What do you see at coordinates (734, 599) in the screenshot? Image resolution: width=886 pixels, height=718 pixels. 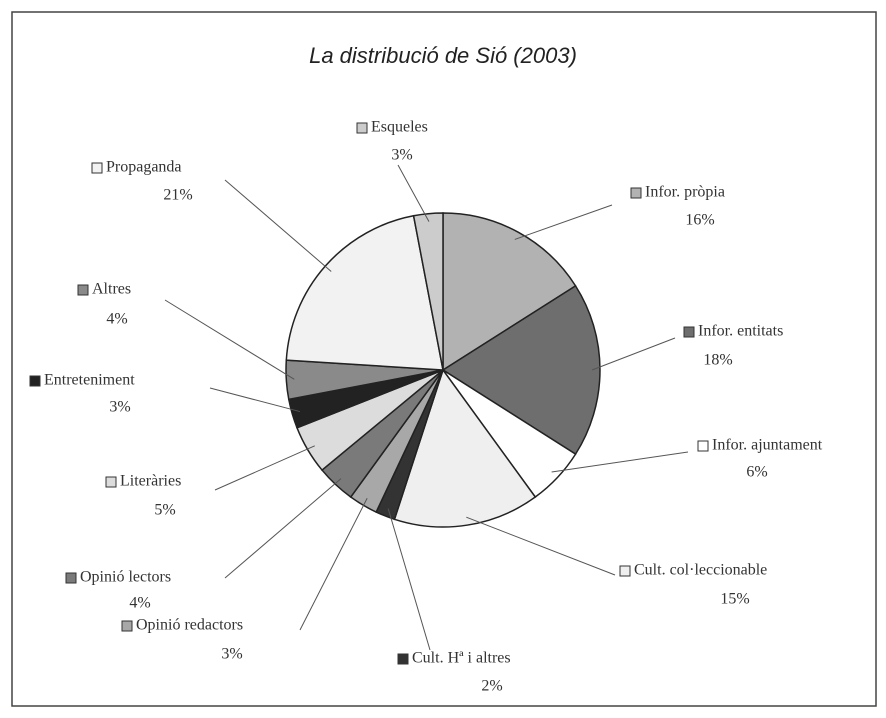 I see `slice-value-label: 15%` at bounding box center [734, 599].